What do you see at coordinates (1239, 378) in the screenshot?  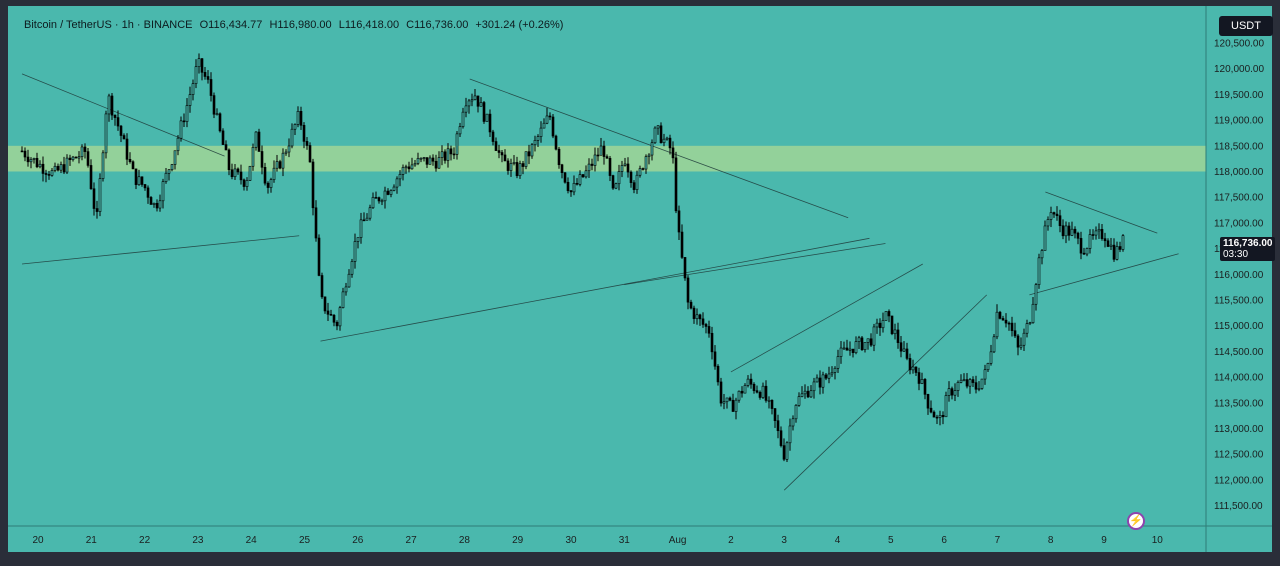 I see `y-tick-label: 114,000.00` at bounding box center [1239, 378].